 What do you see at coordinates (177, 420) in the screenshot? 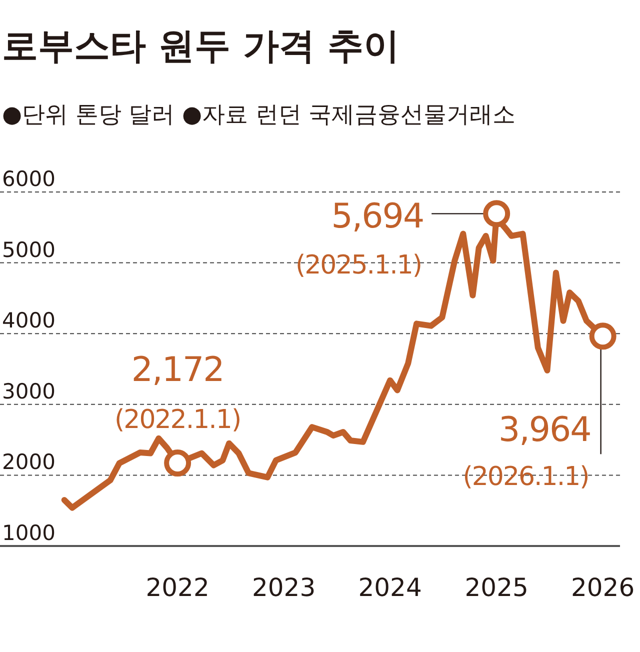
I see `annotation: (2022.1.1)` at bounding box center [177, 420].